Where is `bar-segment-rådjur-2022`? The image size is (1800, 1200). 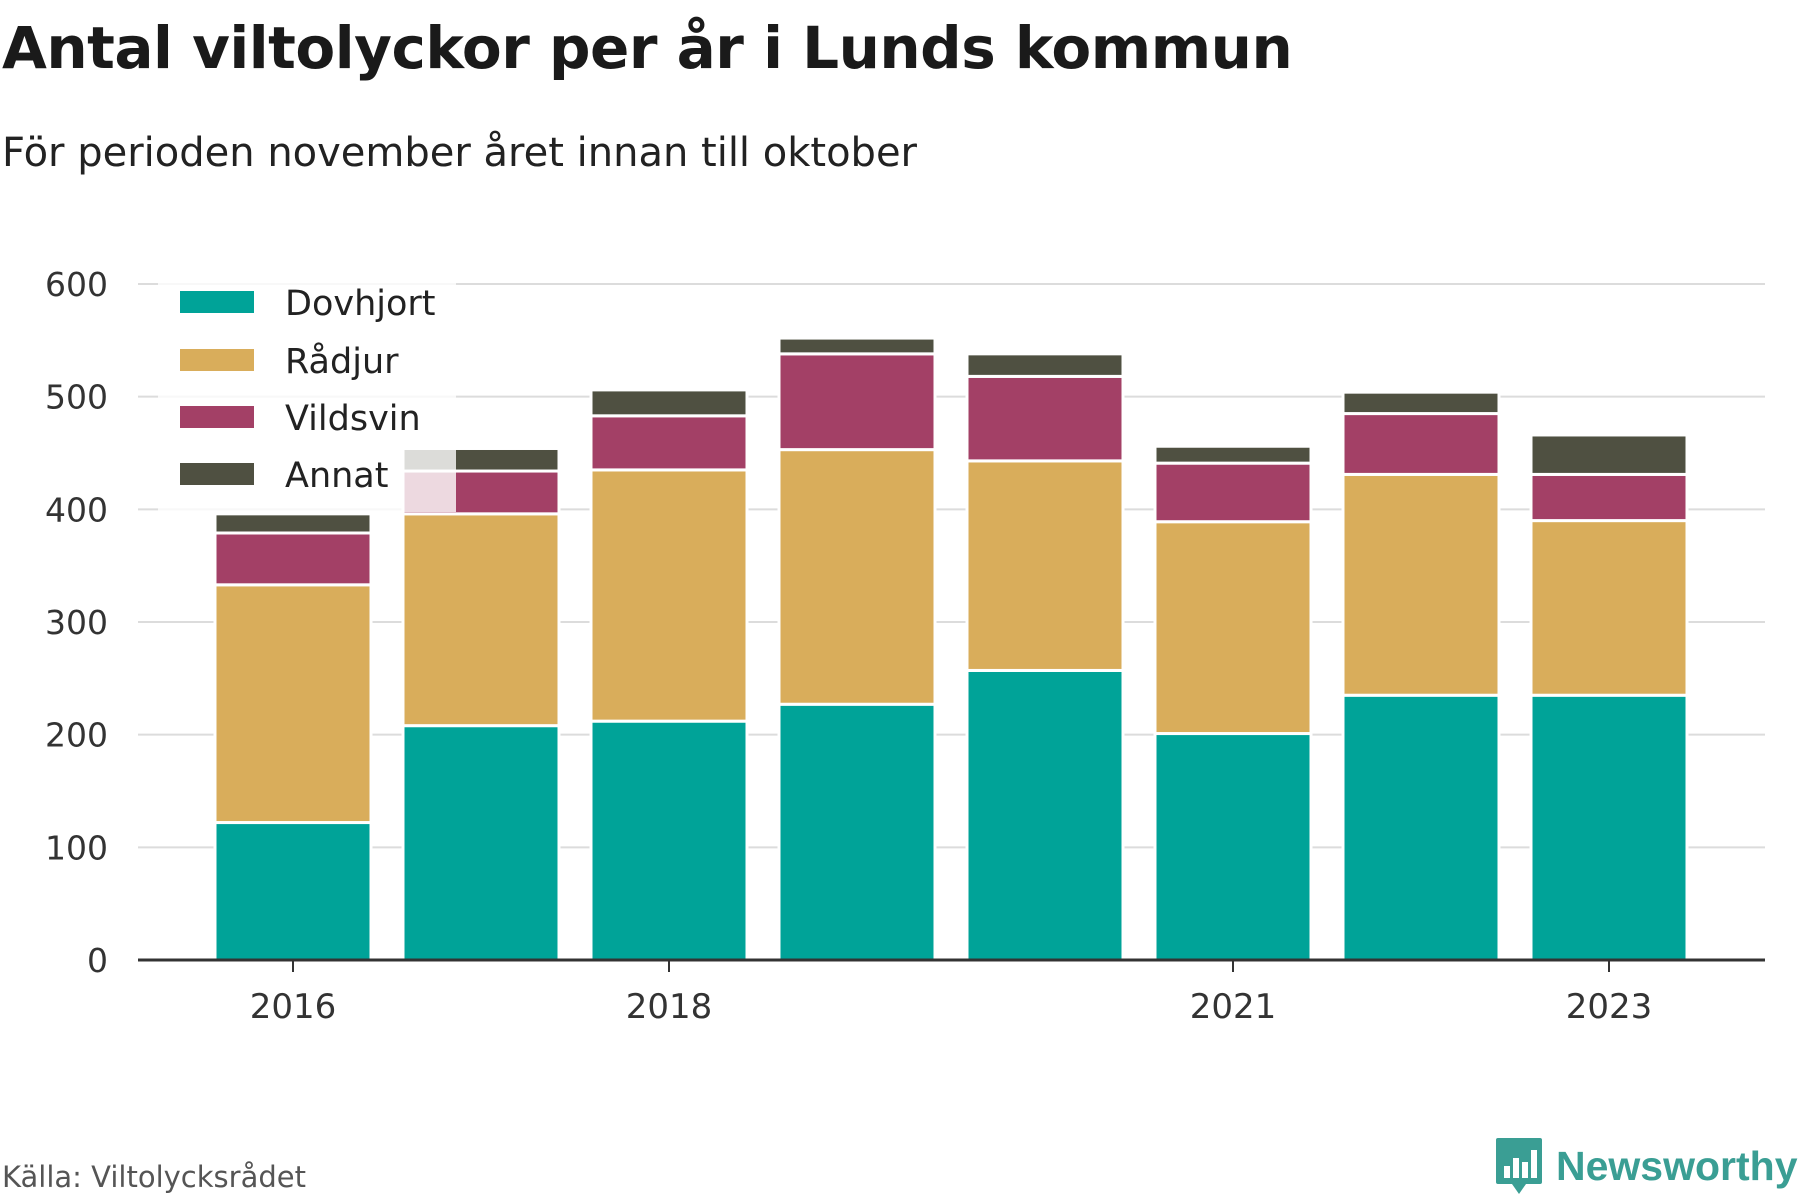
bar-segment-rådjur-2022 is located at coordinates (1421, 584).